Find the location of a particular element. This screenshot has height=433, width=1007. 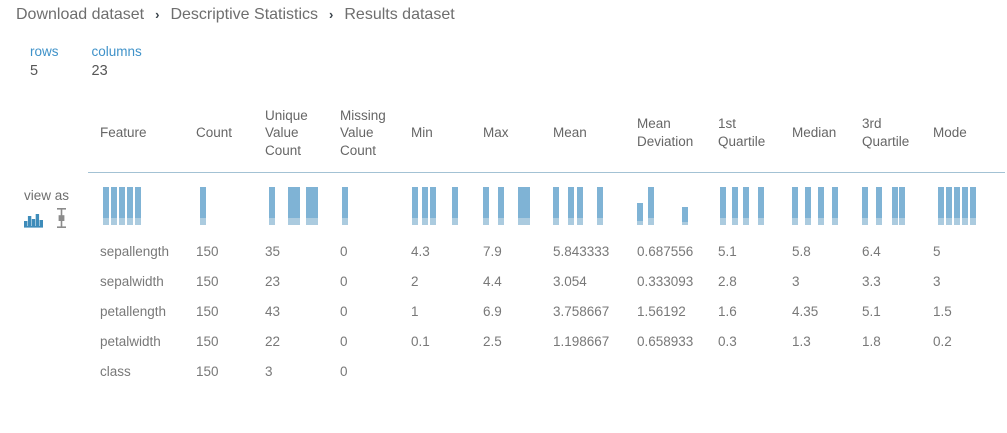

breadcrumb-item: Results dataset is located at coordinates (399, 14).